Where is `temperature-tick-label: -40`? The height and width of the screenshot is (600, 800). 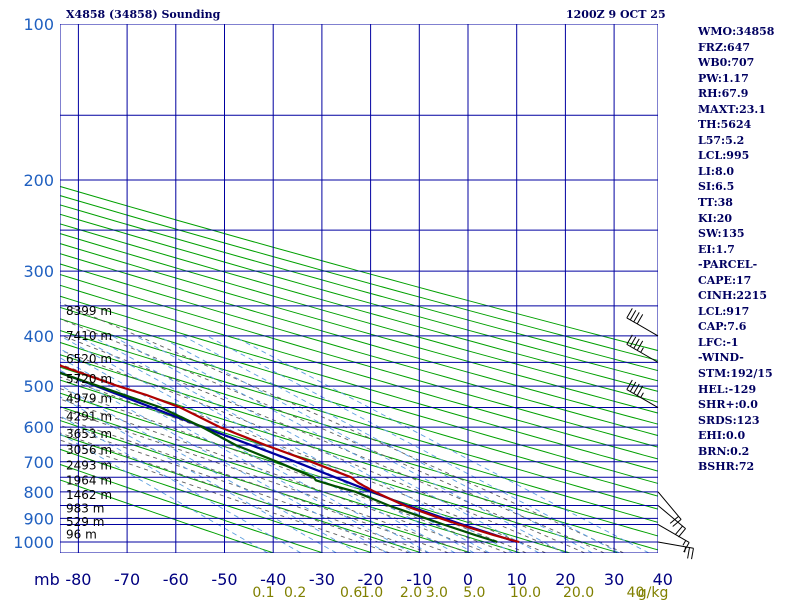
temperature-tick-label: -40 is located at coordinates (273, 579).